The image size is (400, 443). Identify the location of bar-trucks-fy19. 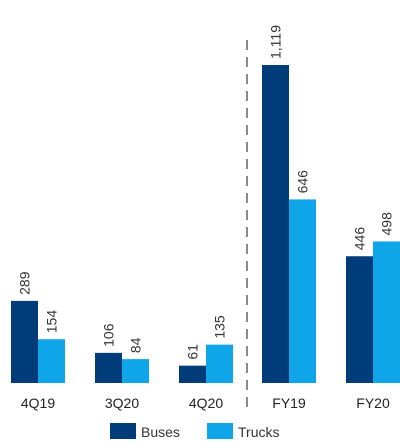
(302, 291).